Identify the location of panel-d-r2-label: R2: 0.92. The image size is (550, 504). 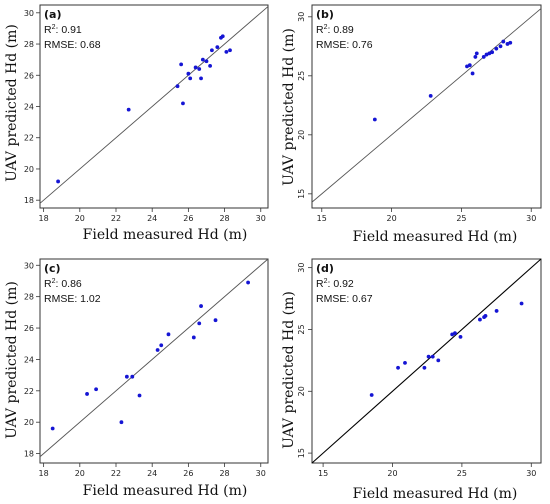
(335, 284).